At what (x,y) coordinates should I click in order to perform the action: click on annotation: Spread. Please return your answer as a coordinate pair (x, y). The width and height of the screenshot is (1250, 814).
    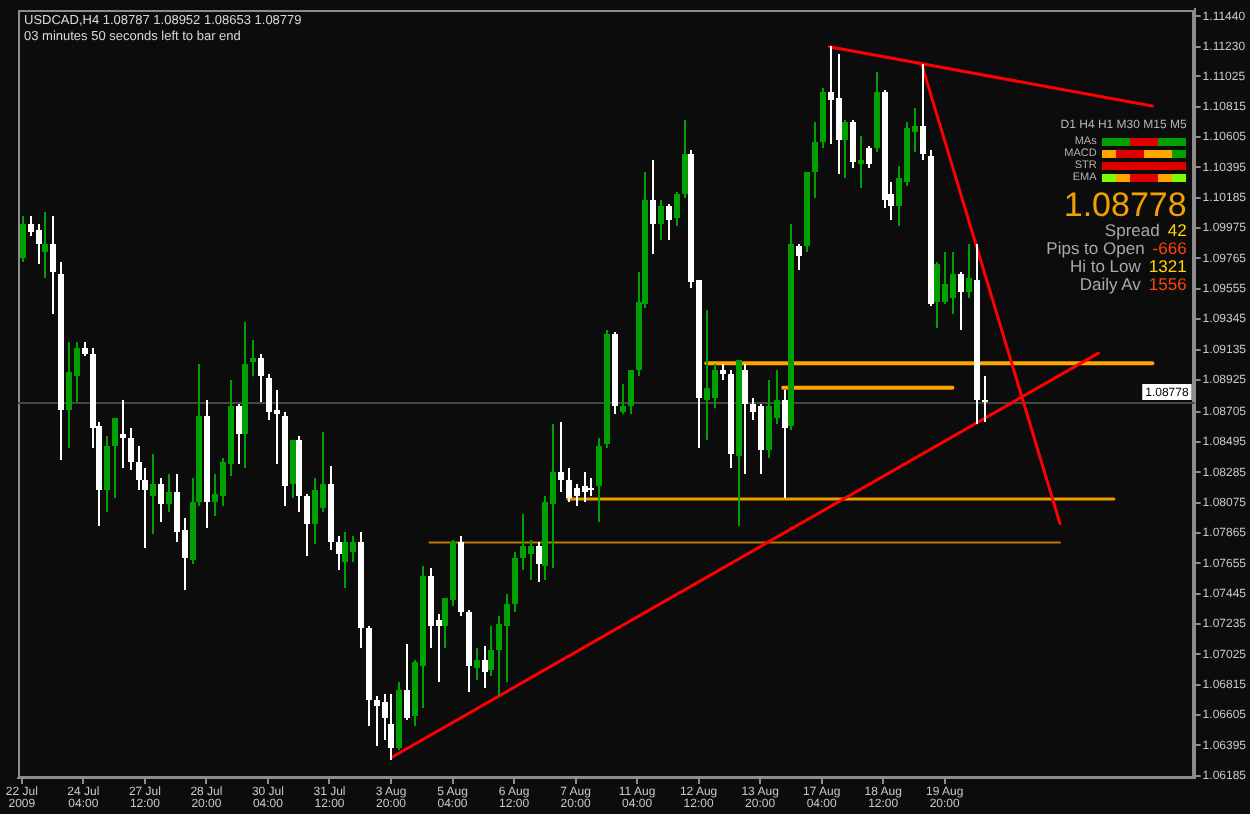
    Looking at the image, I should click on (1132, 230).